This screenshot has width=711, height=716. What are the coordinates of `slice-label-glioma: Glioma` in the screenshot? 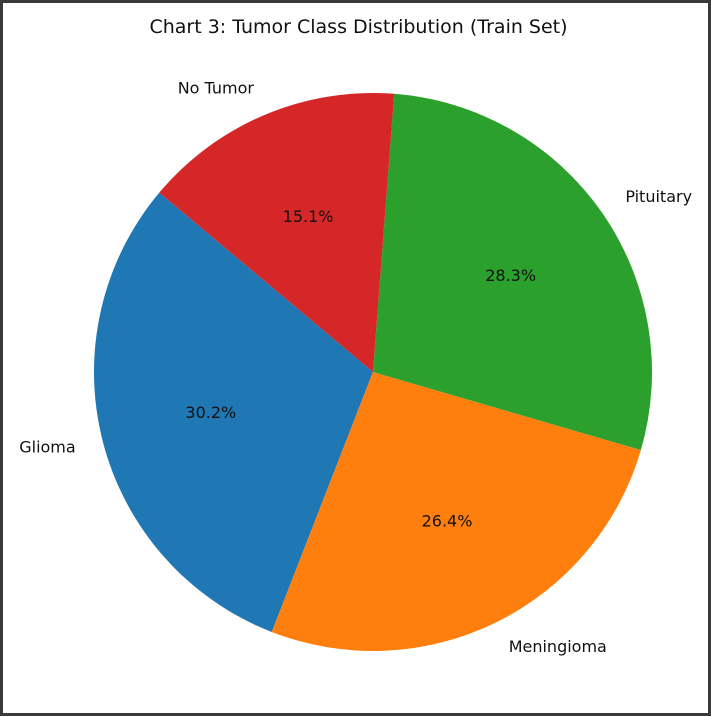 It's located at (47, 447).